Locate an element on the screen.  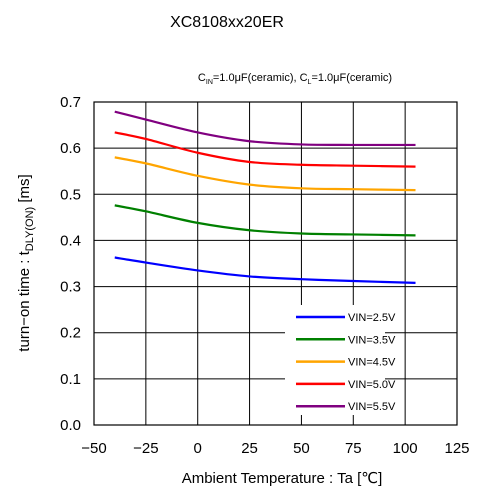
y-tick-label: 0.5 is located at coordinates (70, 194).